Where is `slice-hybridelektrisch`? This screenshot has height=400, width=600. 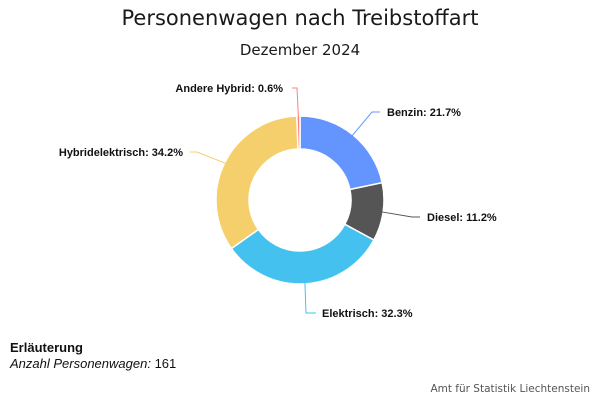 slice-hybridelektrisch is located at coordinates (257, 182).